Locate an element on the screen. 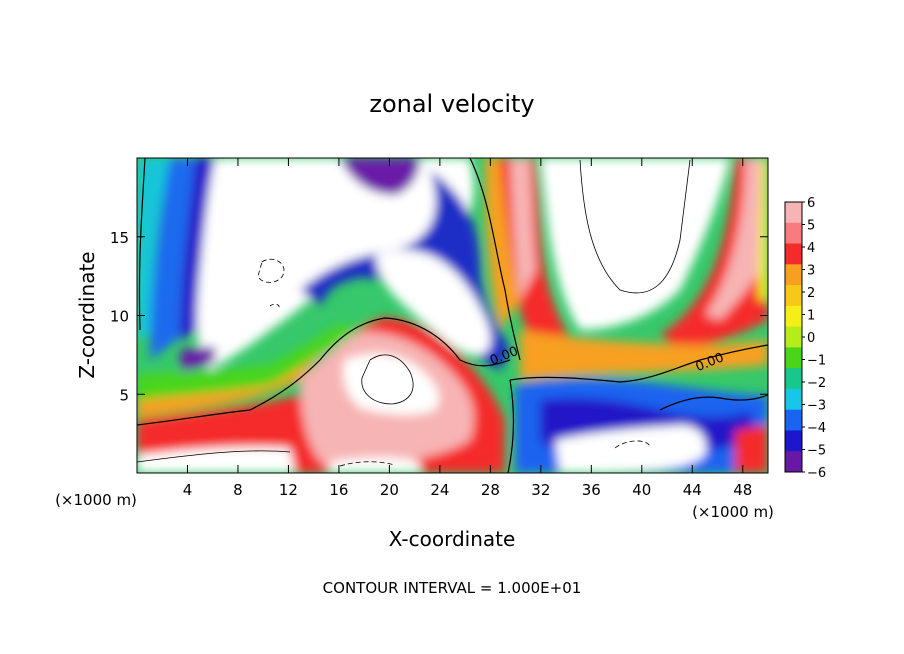  x-tick-label: 28 is located at coordinates (490, 490).